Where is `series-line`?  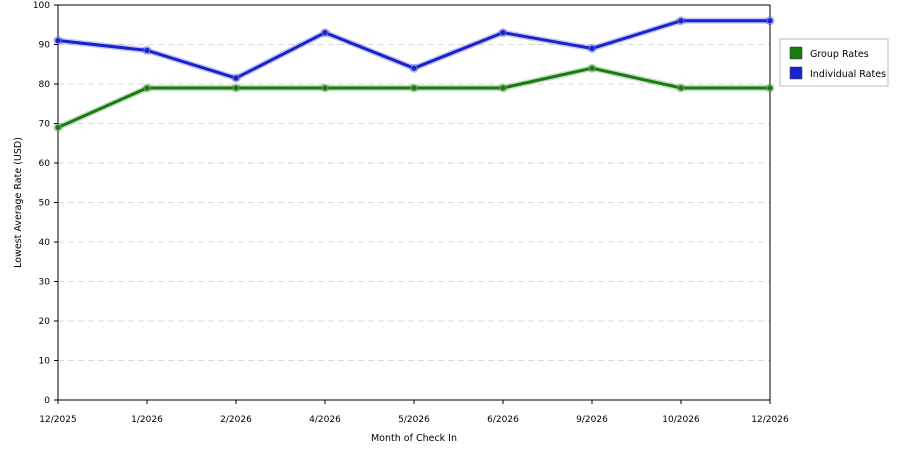
series-line is located at coordinates (413, 97).